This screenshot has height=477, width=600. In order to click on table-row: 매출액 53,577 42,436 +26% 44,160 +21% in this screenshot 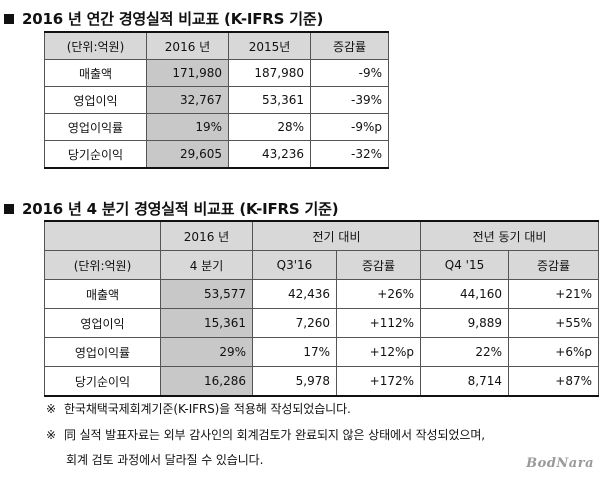, I will do `click(322, 294)`.